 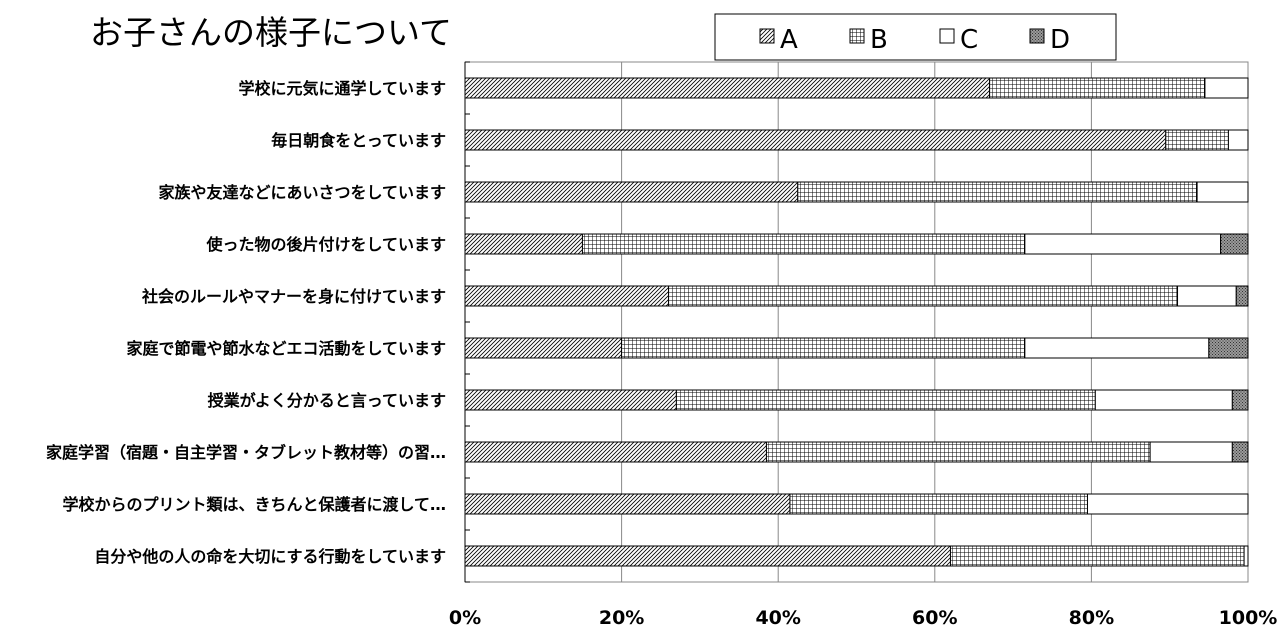 What do you see at coordinates (293, 296) in the screenshot?
I see `category-label: 社会のルールやマナーを身に付けています` at bounding box center [293, 296].